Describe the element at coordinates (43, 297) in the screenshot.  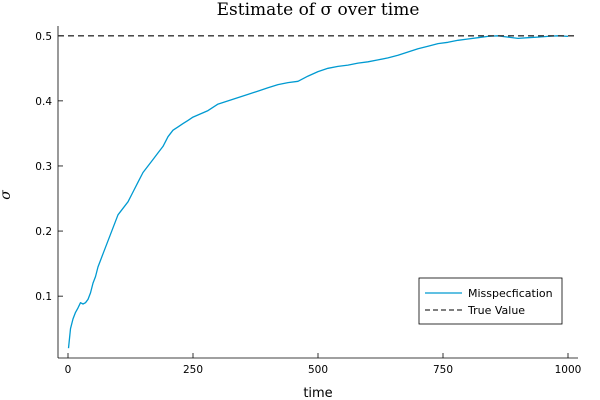
I see `y-tick-label: 0.1` at that location.